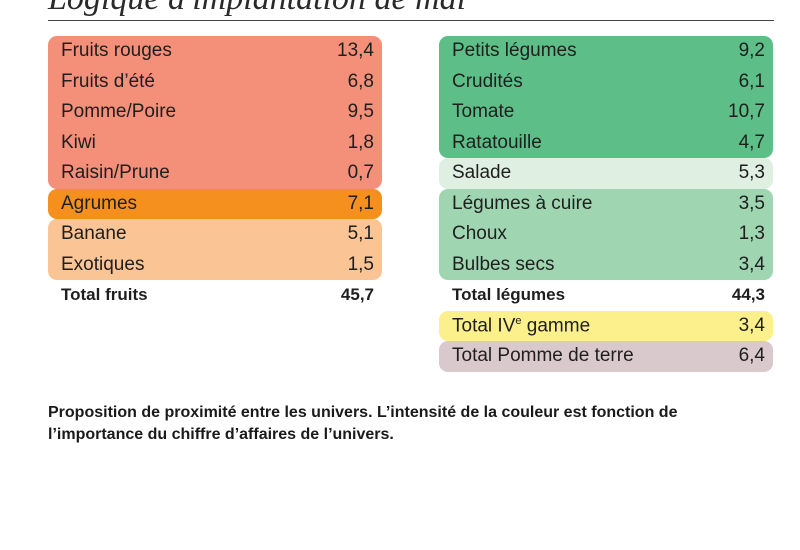 This screenshot has width=800, height=550. Describe the element at coordinates (479, 234) in the screenshot. I see `row-label: Choux` at that location.